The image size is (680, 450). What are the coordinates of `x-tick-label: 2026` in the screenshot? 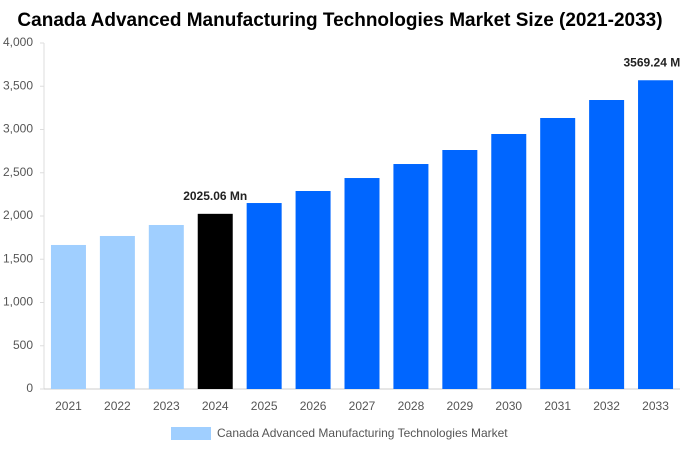 It's located at (313, 406).